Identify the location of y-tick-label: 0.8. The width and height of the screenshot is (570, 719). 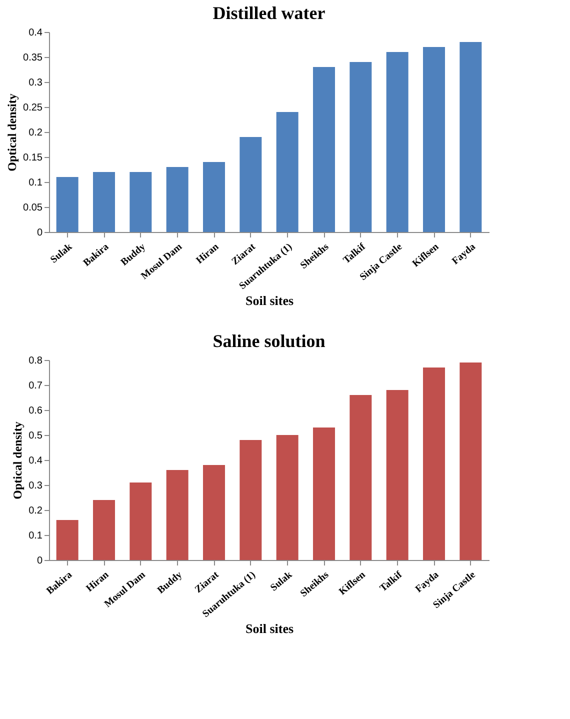
(35, 361).